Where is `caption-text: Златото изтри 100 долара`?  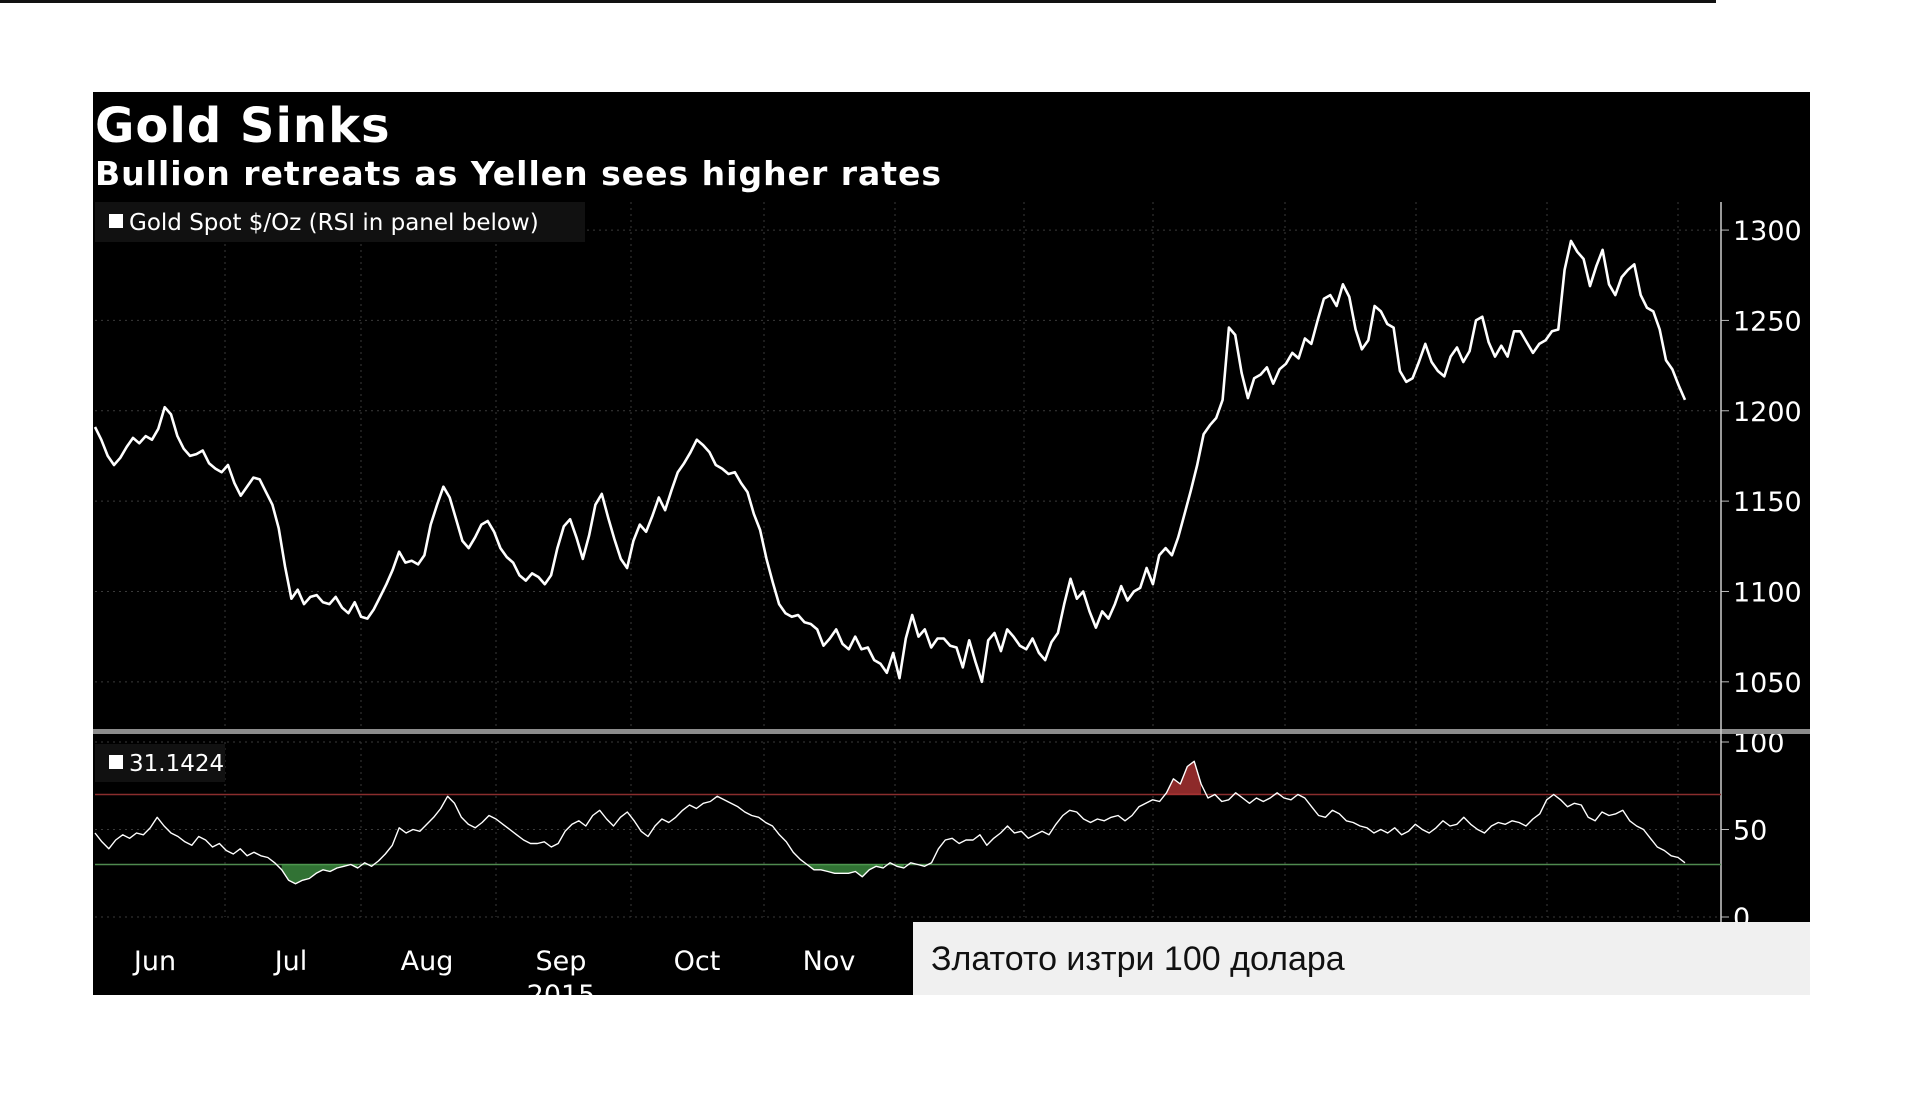 caption-text: Златото изтри 100 долара is located at coordinates (1138, 959).